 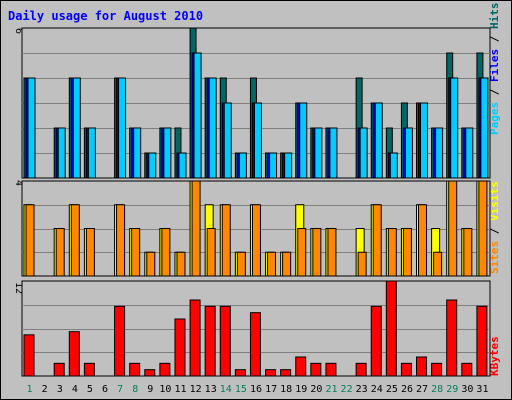 I want to click on x-tick-label: 7, so click(x=120, y=389).